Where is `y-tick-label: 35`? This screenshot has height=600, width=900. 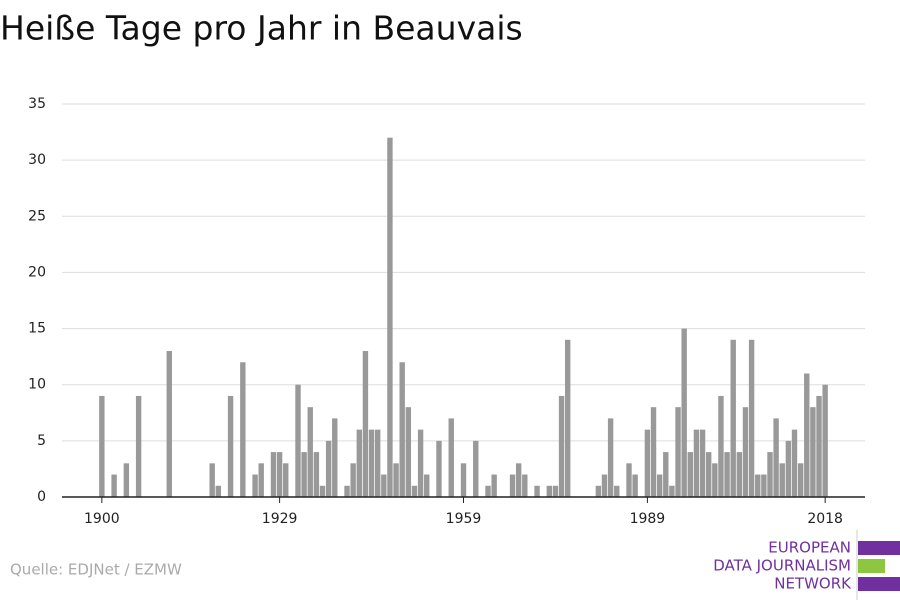
y-tick-label: 35 is located at coordinates (37, 104).